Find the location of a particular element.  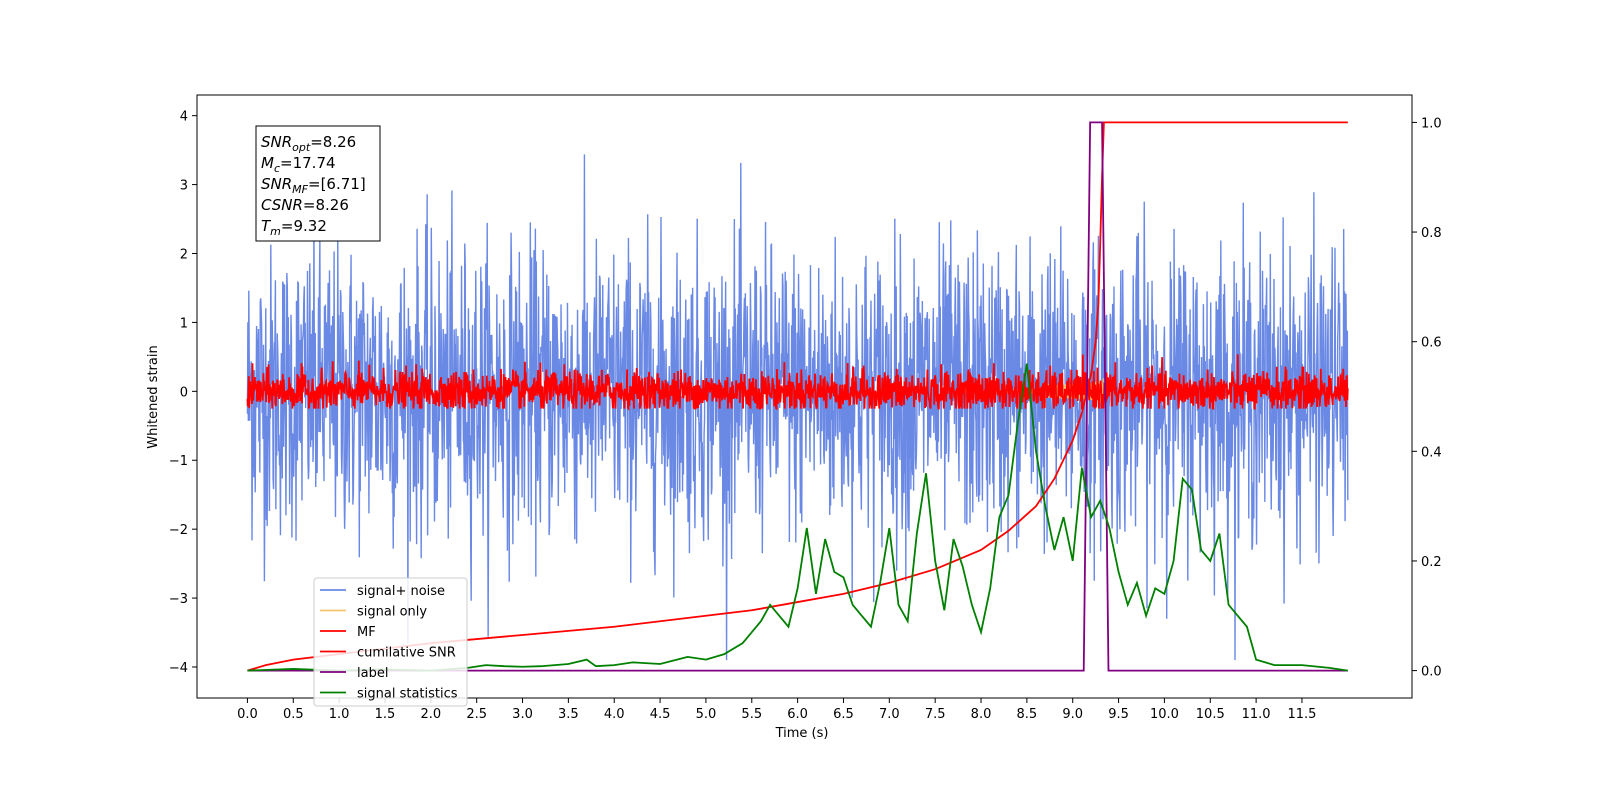

x-tick-label: 6.0 is located at coordinates (797, 714).